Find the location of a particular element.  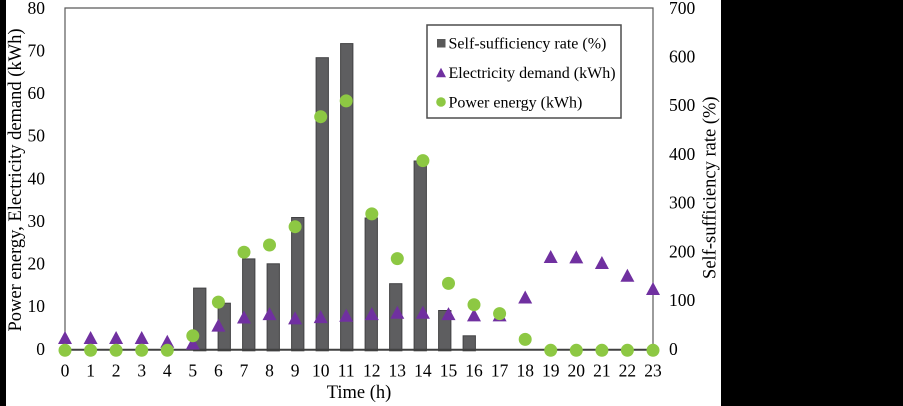

svg-text: 8 is located at coordinates (269, 370).